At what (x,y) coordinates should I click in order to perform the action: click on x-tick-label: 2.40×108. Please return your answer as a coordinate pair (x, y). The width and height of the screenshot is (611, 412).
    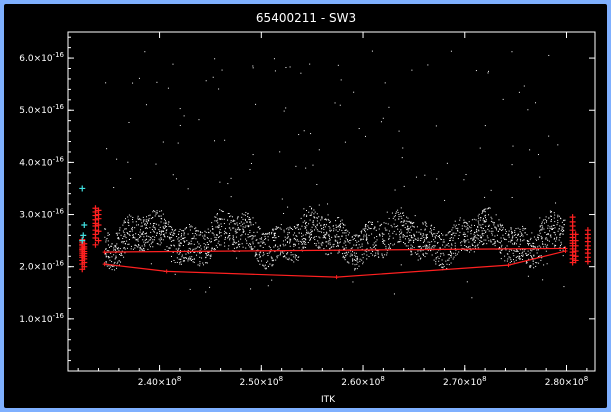
    Looking at the image, I should click on (160, 381).